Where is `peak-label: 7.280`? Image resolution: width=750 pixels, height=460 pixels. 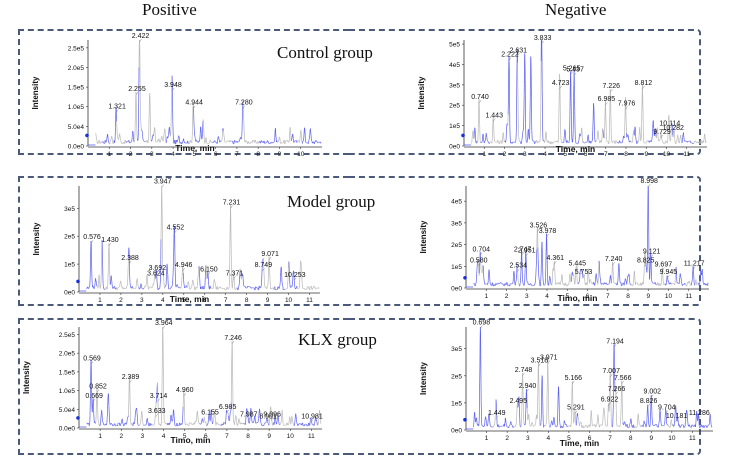
peak-label: 7.280 is located at coordinates (244, 103).